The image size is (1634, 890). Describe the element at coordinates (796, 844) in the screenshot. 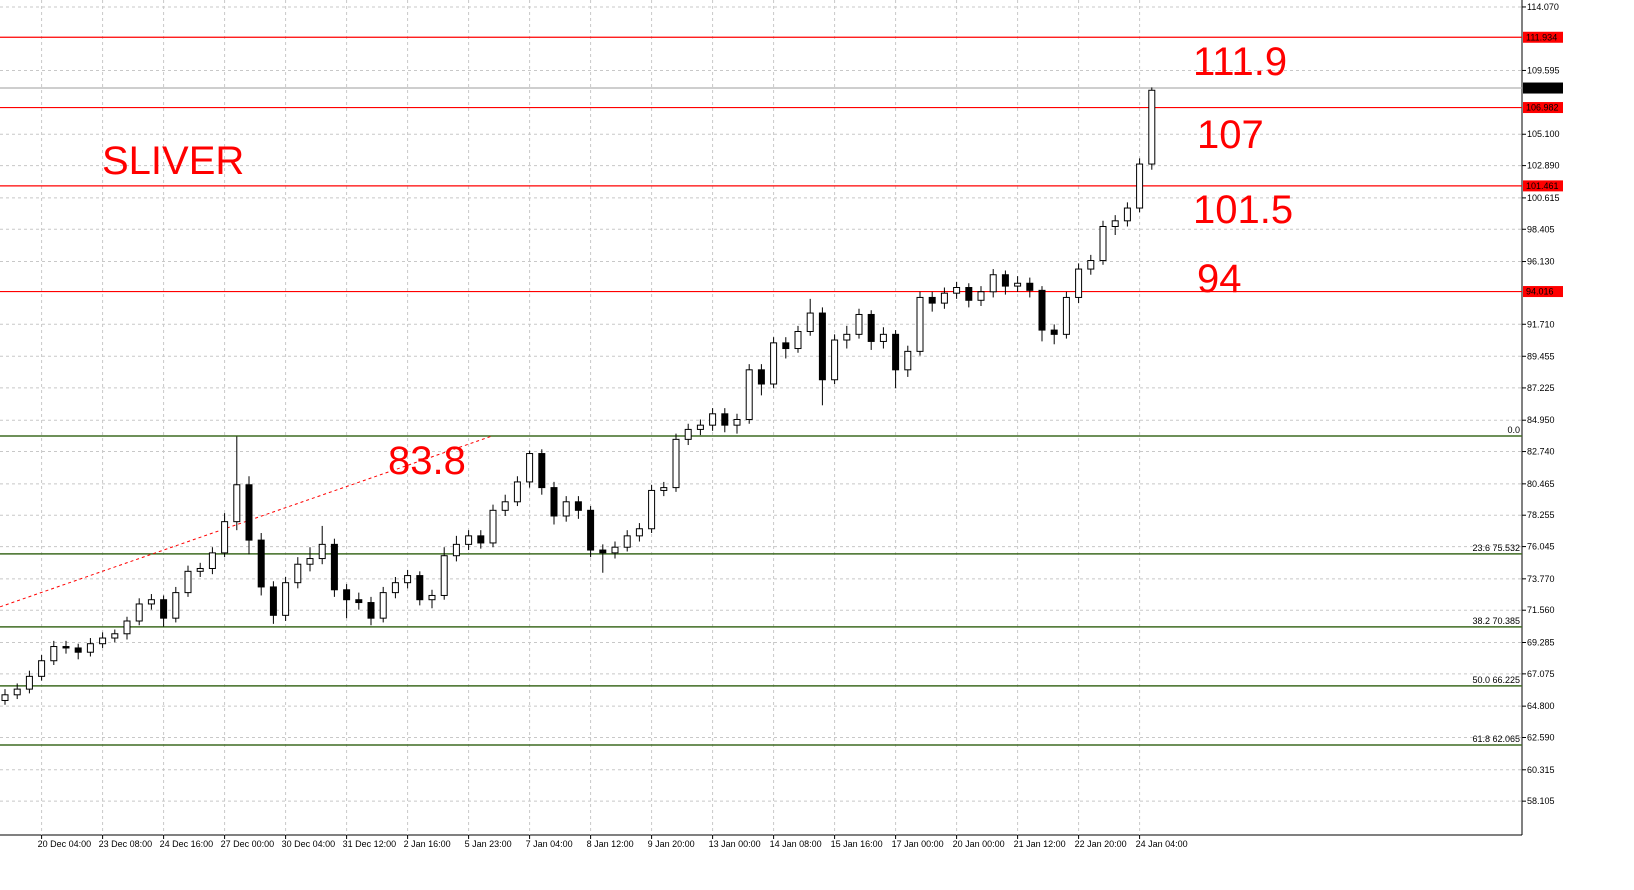

I see `x-tick-label: 14 Jan 08:00` at that location.